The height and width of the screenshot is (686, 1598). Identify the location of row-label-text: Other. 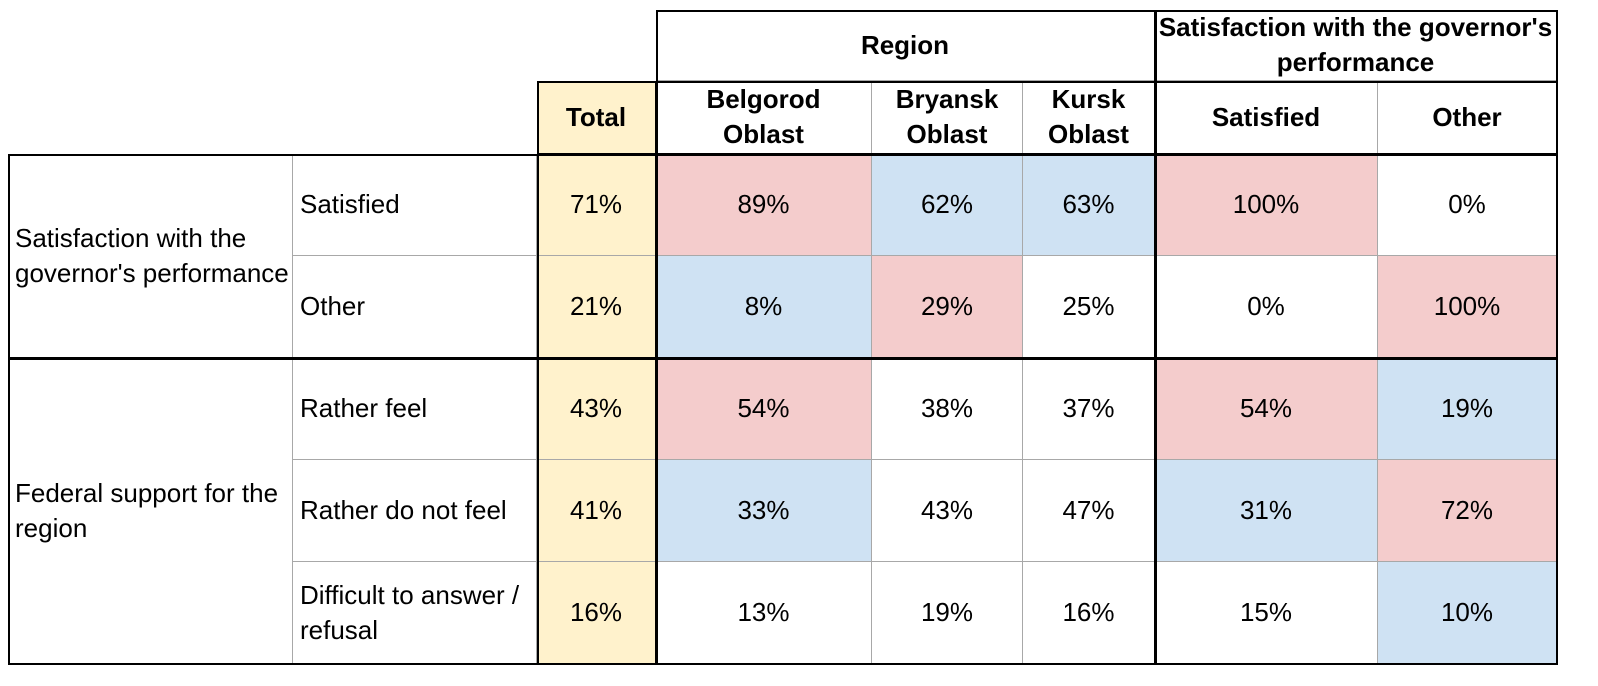
(333, 306).